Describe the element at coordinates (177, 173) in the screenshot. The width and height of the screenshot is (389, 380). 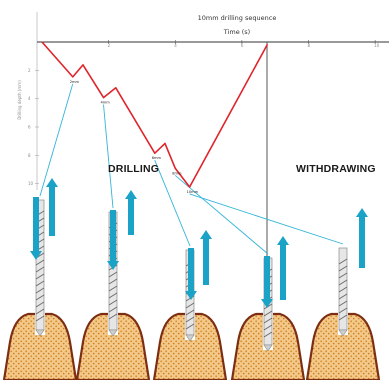
I see `depth-point-label: 8mm` at that location.